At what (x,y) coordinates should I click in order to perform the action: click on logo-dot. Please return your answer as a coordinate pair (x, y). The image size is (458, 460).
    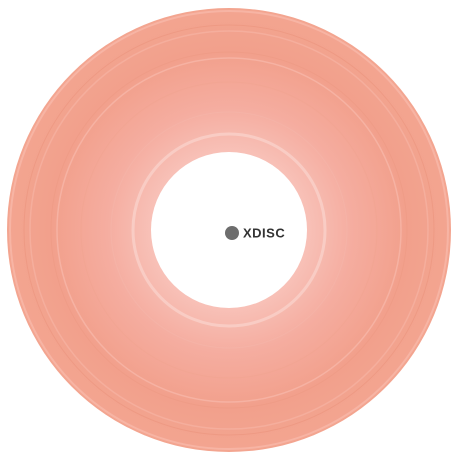
    Looking at the image, I should click on (232, 233).